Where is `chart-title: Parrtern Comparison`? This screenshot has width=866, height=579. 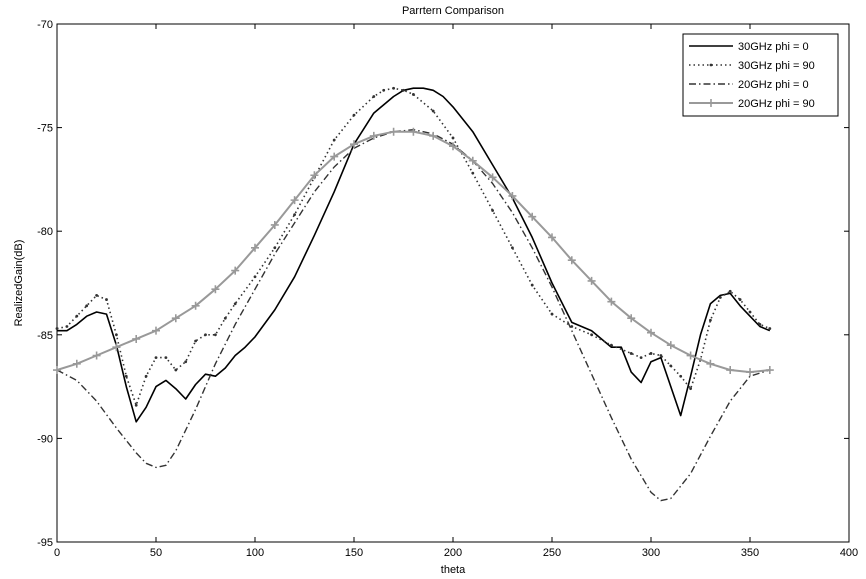 chart-title: Parrtern Comparison is located at coordinates (453, 11).